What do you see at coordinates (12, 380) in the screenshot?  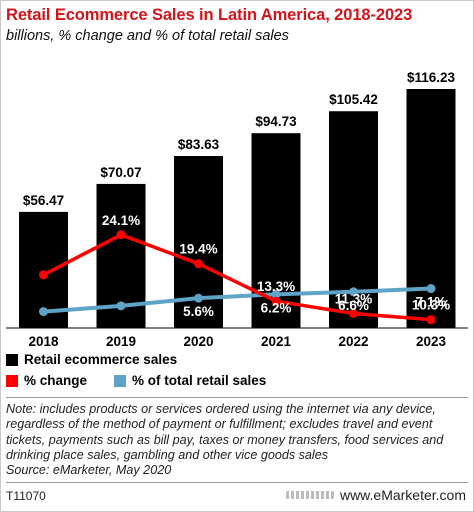 I see `legend-swatch-change` at bounding box center [12, 380].